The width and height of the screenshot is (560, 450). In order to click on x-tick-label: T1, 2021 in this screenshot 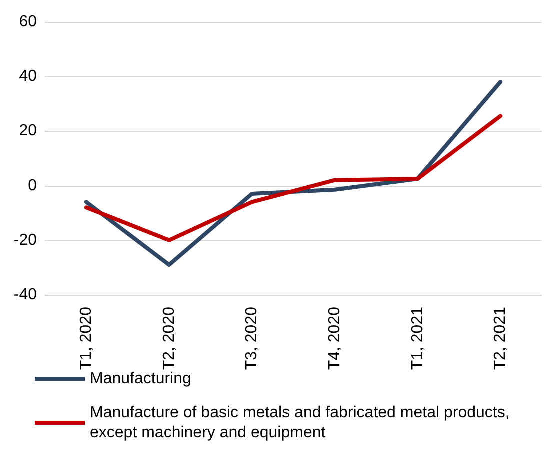, I will do `click(417, 338)`.